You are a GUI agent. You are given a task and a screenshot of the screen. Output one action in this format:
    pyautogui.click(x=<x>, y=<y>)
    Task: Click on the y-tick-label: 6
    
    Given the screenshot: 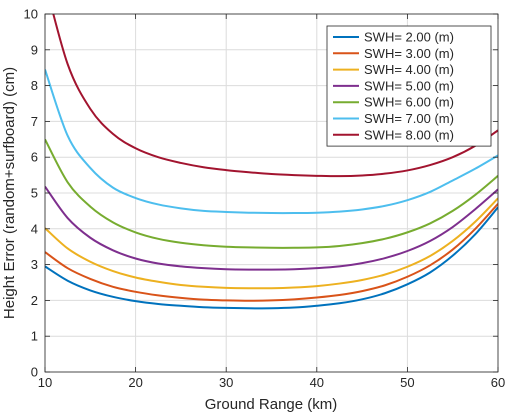 What is the action you would take?
    pyautogui.click(x=34, y=157)
    